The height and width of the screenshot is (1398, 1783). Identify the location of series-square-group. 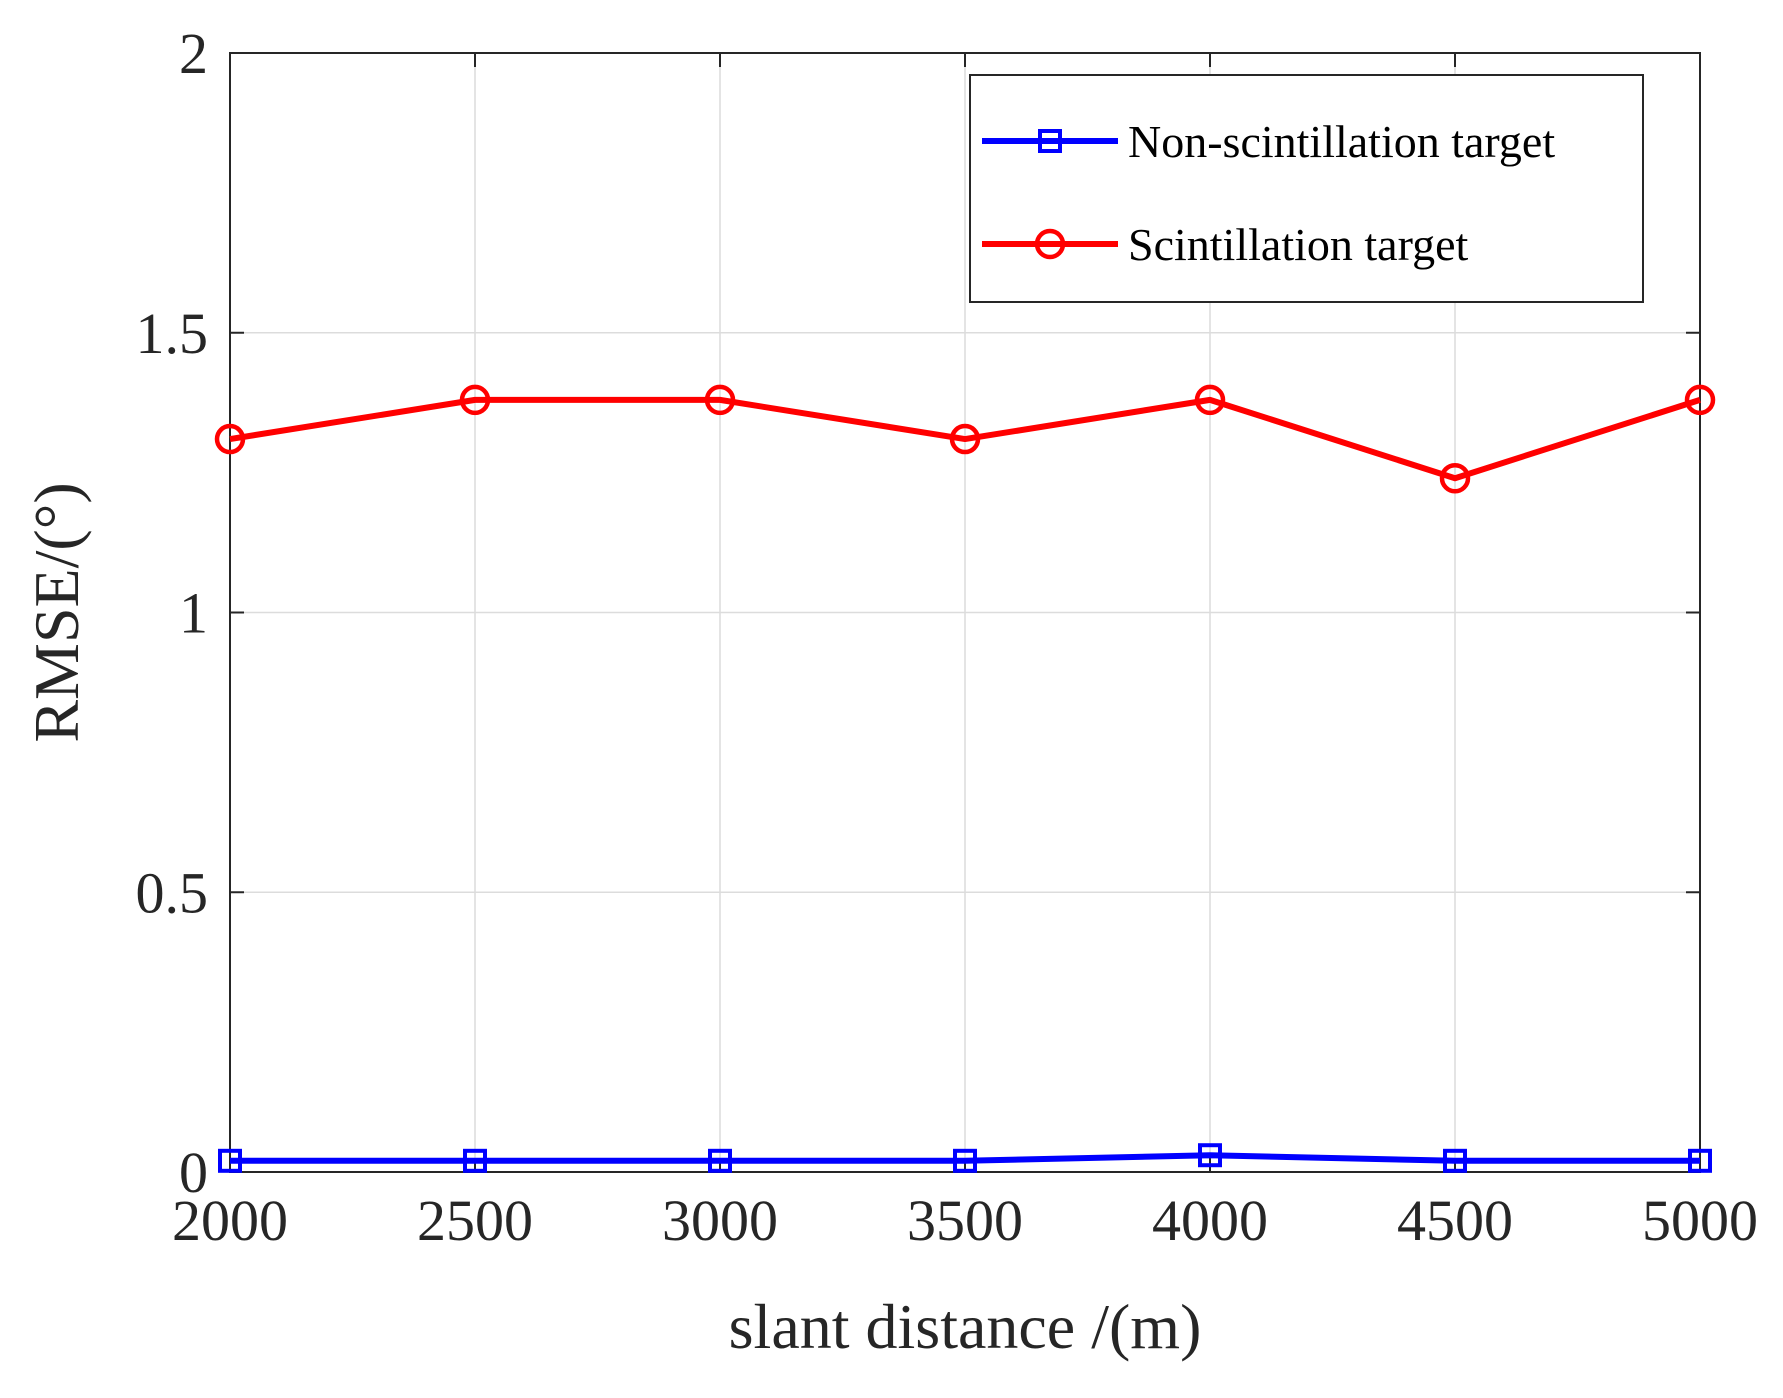
(965, 1158).